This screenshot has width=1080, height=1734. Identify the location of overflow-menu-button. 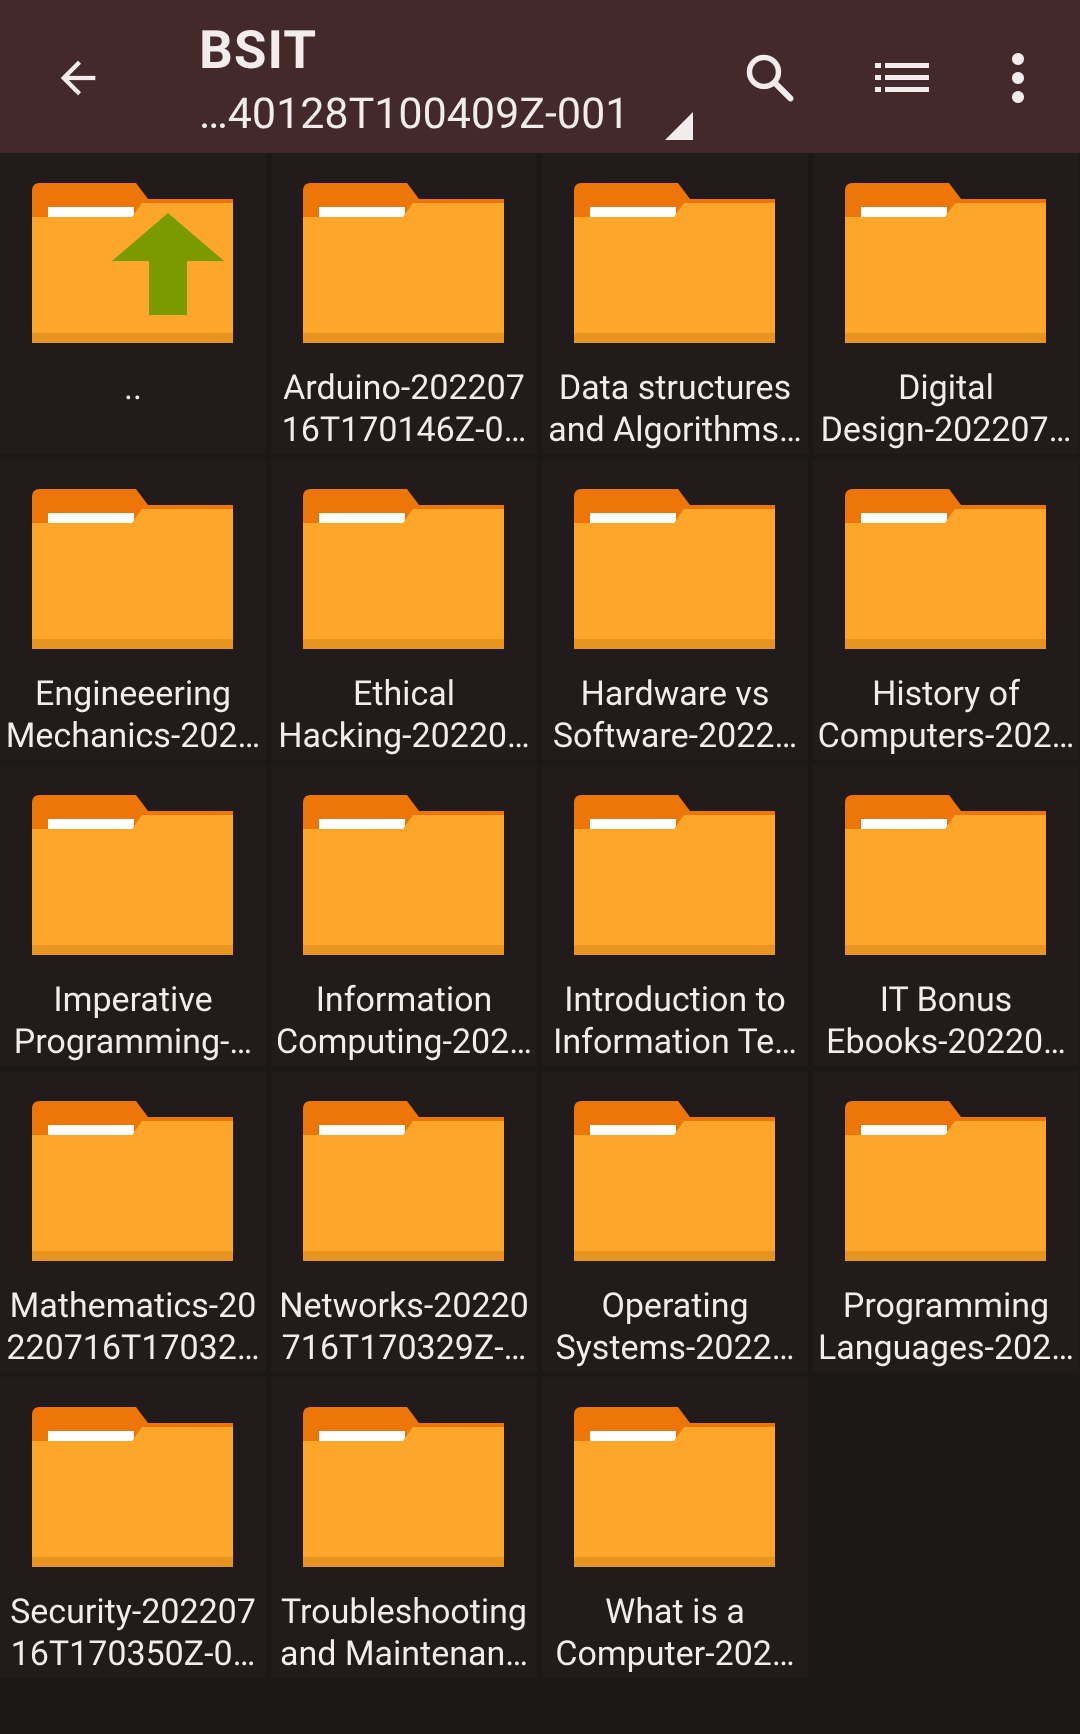
(1018, 78).